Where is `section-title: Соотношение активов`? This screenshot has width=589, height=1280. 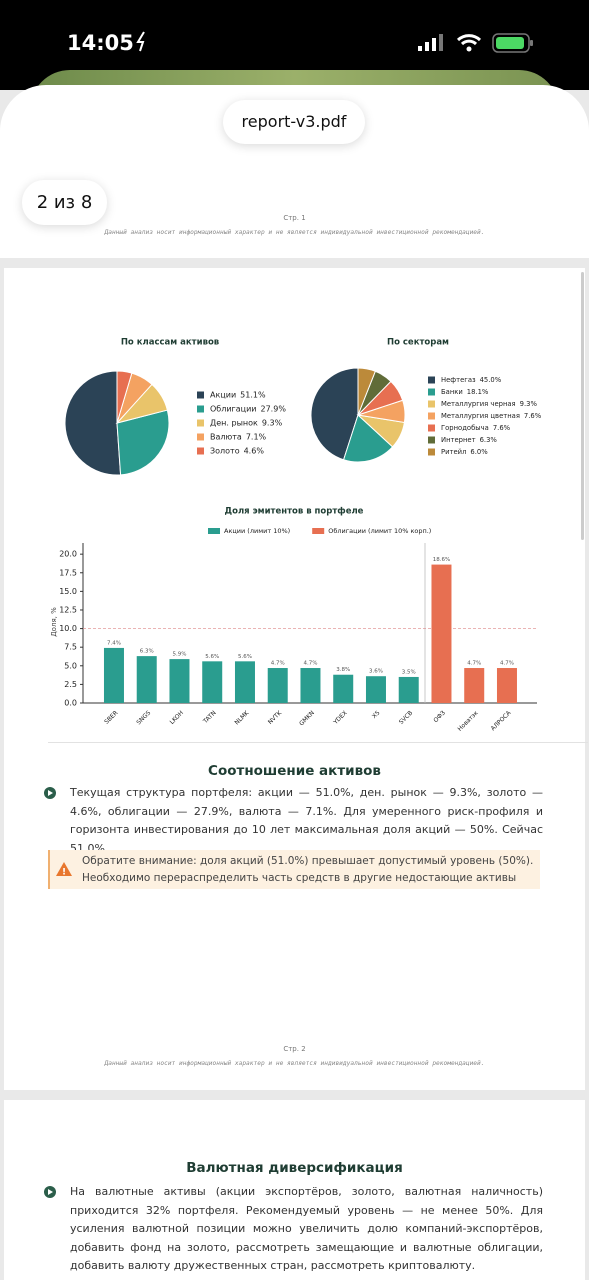
section-title: Соотношение активов is located at coordinates (294, 771).